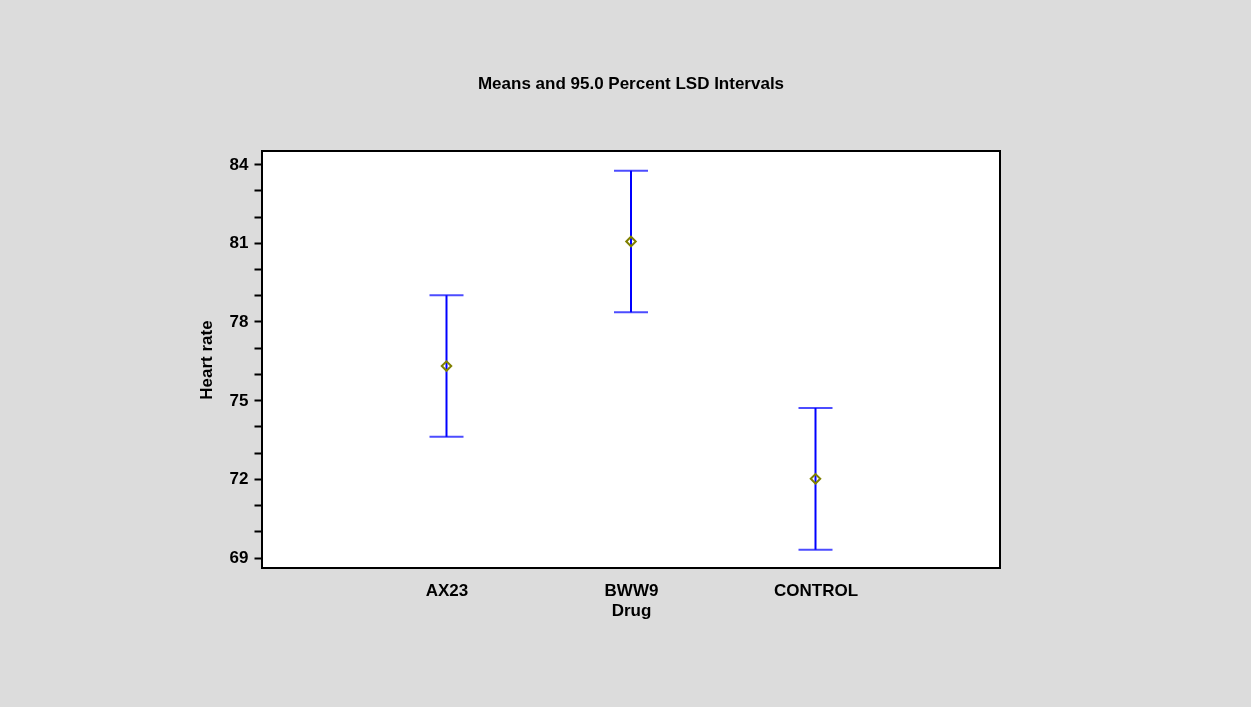 This screenshot has height=707, width=1251. What do you see at coordinates (239, 479) in the screenshot?
I see `y-tick-label: 72` at bounding box center [239, 479].